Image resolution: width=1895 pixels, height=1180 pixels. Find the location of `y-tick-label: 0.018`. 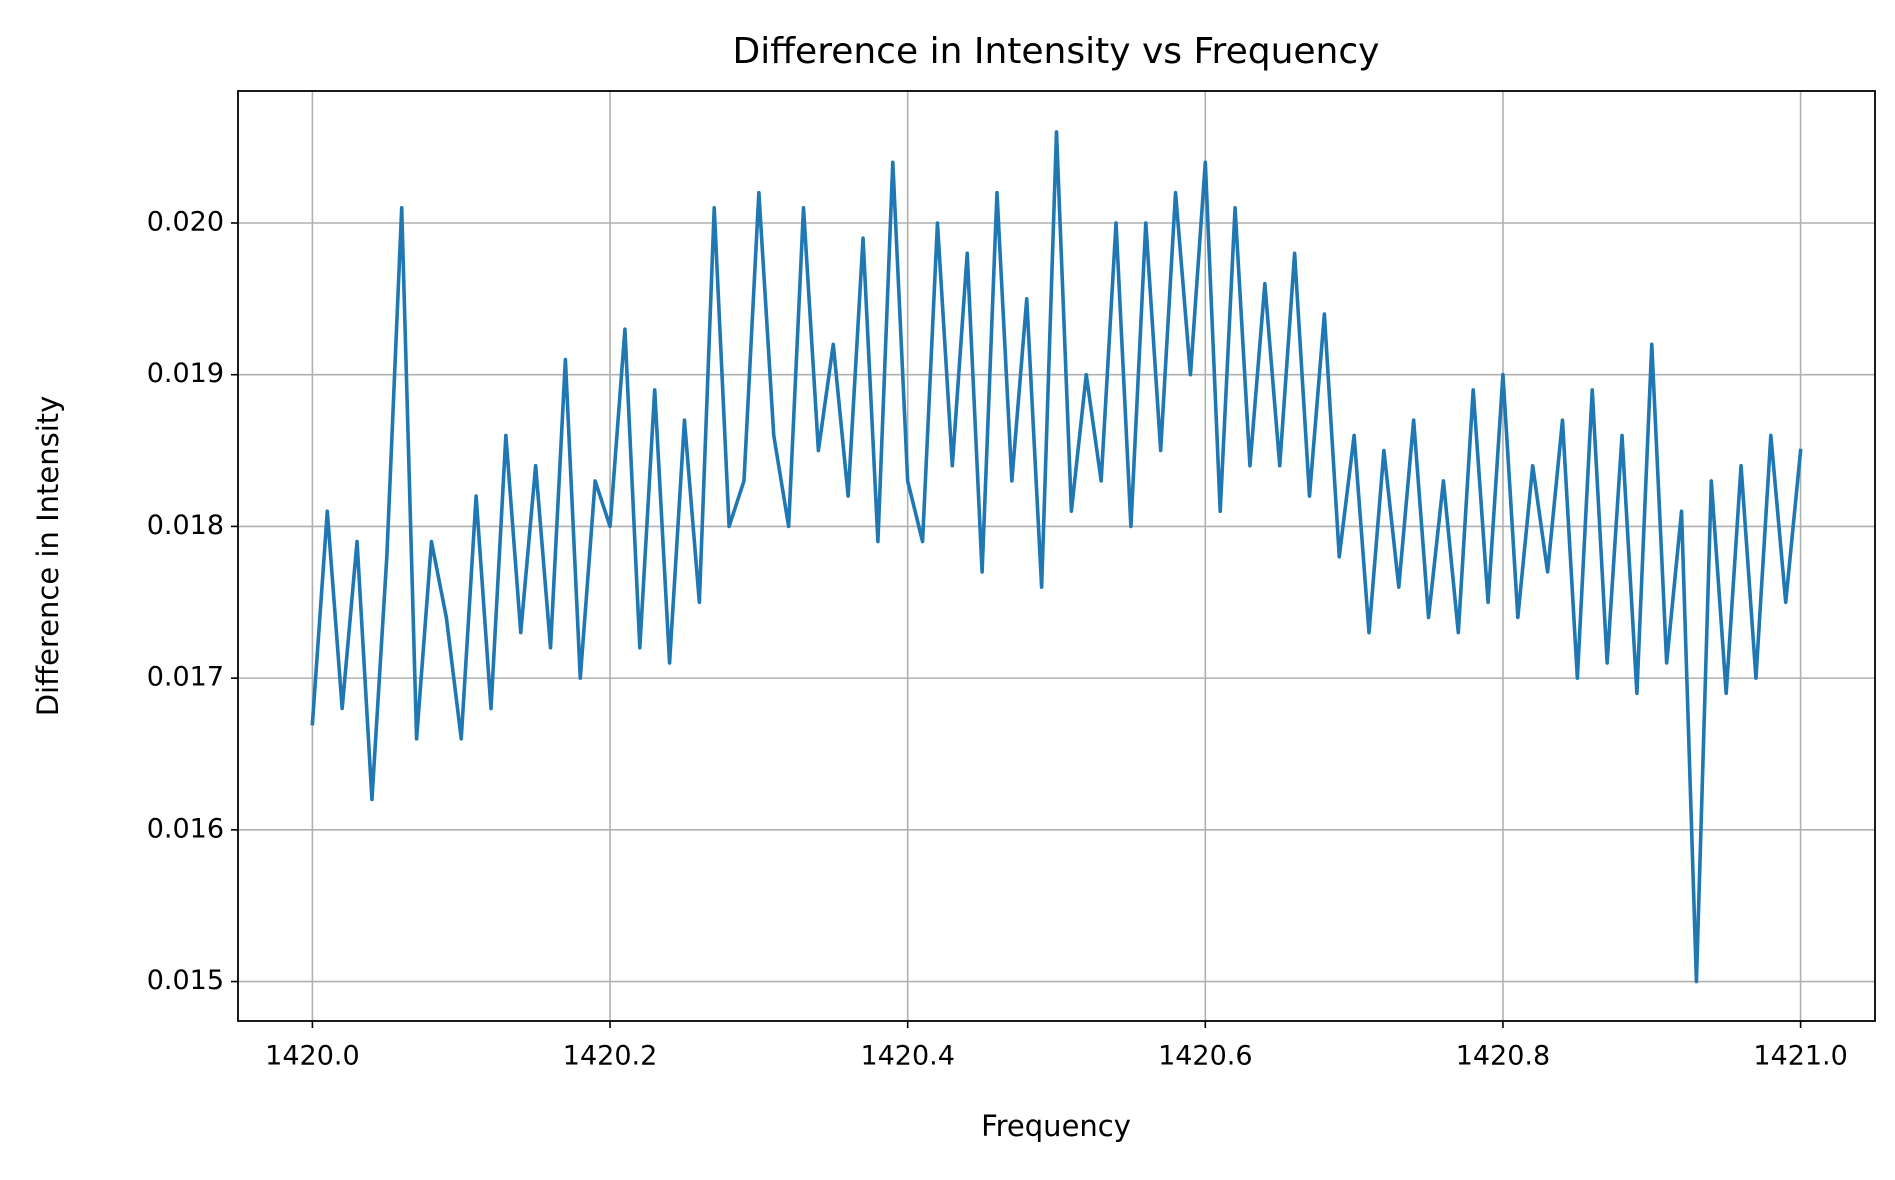

y-tick-label: 0.018 is located at coordinates (185, 525).